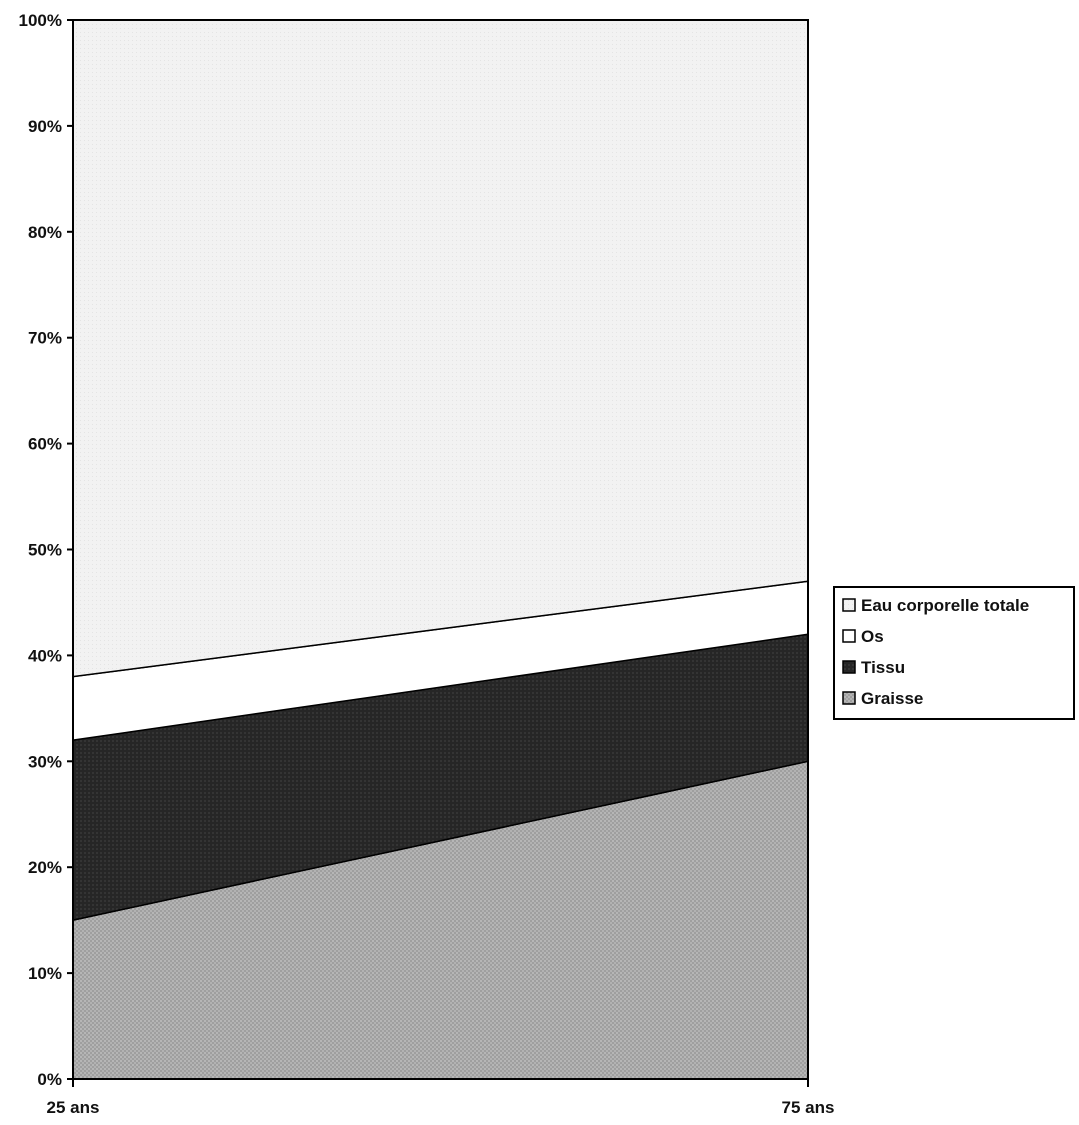 The image size is (1079, 1125). What do you see at coordinates (40, 20) in the screenshot?
I see `y-tick-label: 100%` at bounding box center [40, 20].